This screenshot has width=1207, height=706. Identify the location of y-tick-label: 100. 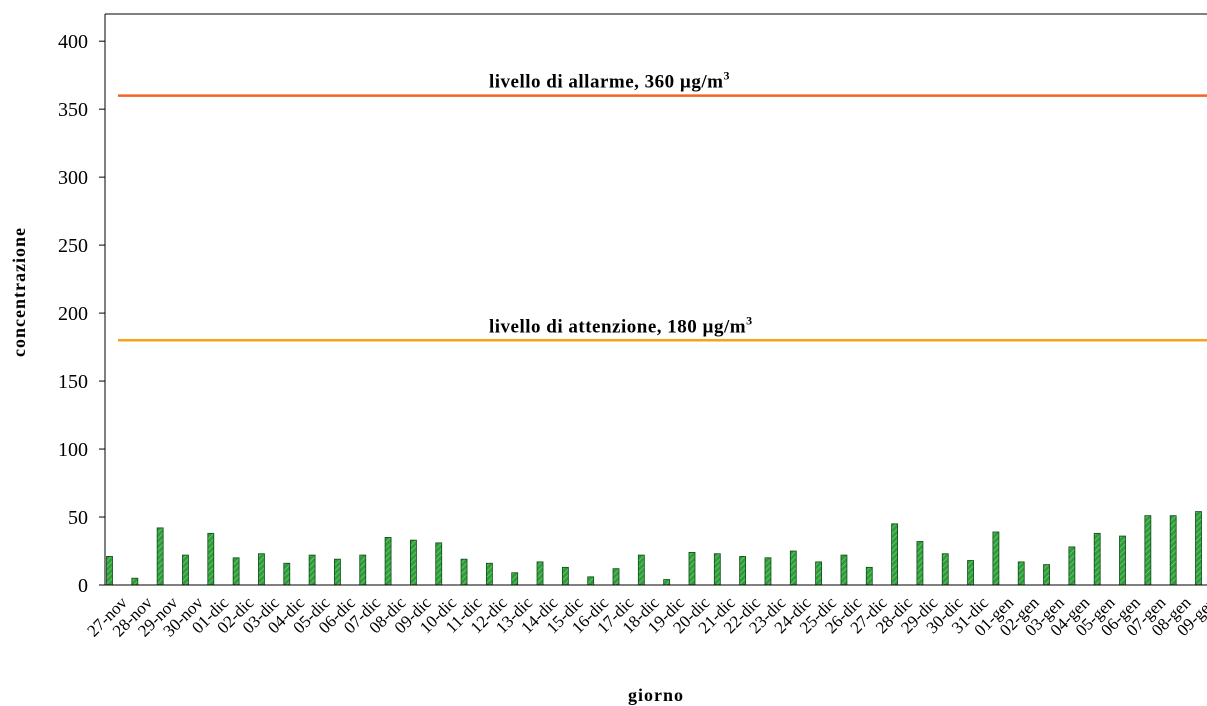
(73, 450).